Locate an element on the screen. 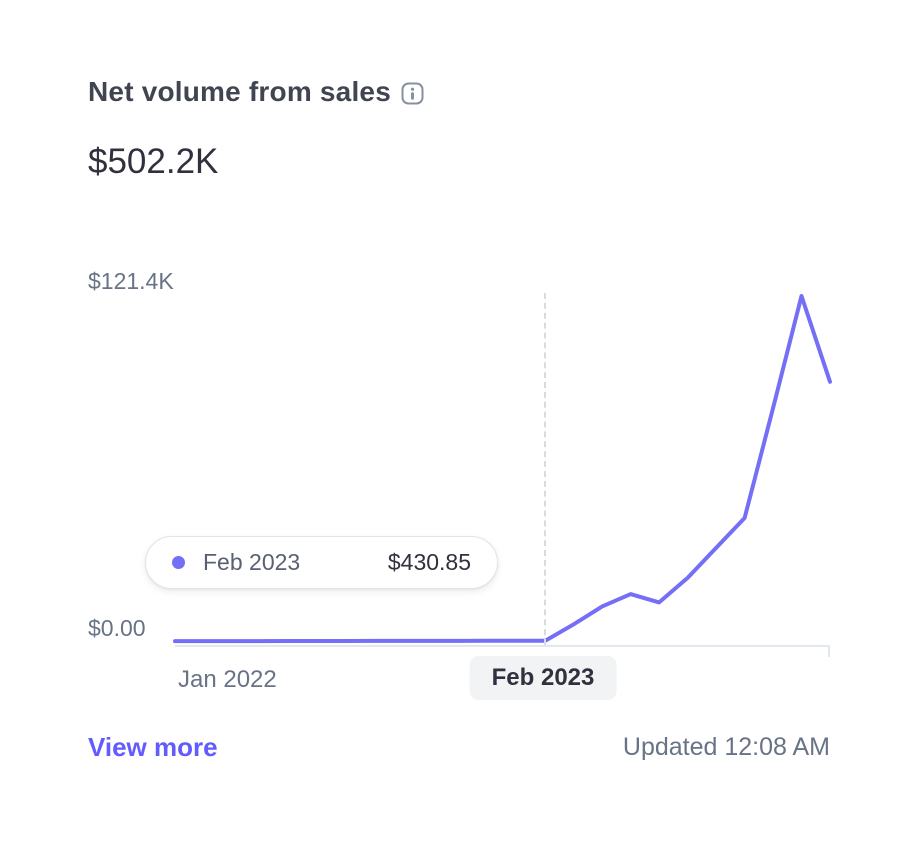 This screenshot has width=898, height=856. chart-title: Net volume from sales is located at coordinates (239, 91).